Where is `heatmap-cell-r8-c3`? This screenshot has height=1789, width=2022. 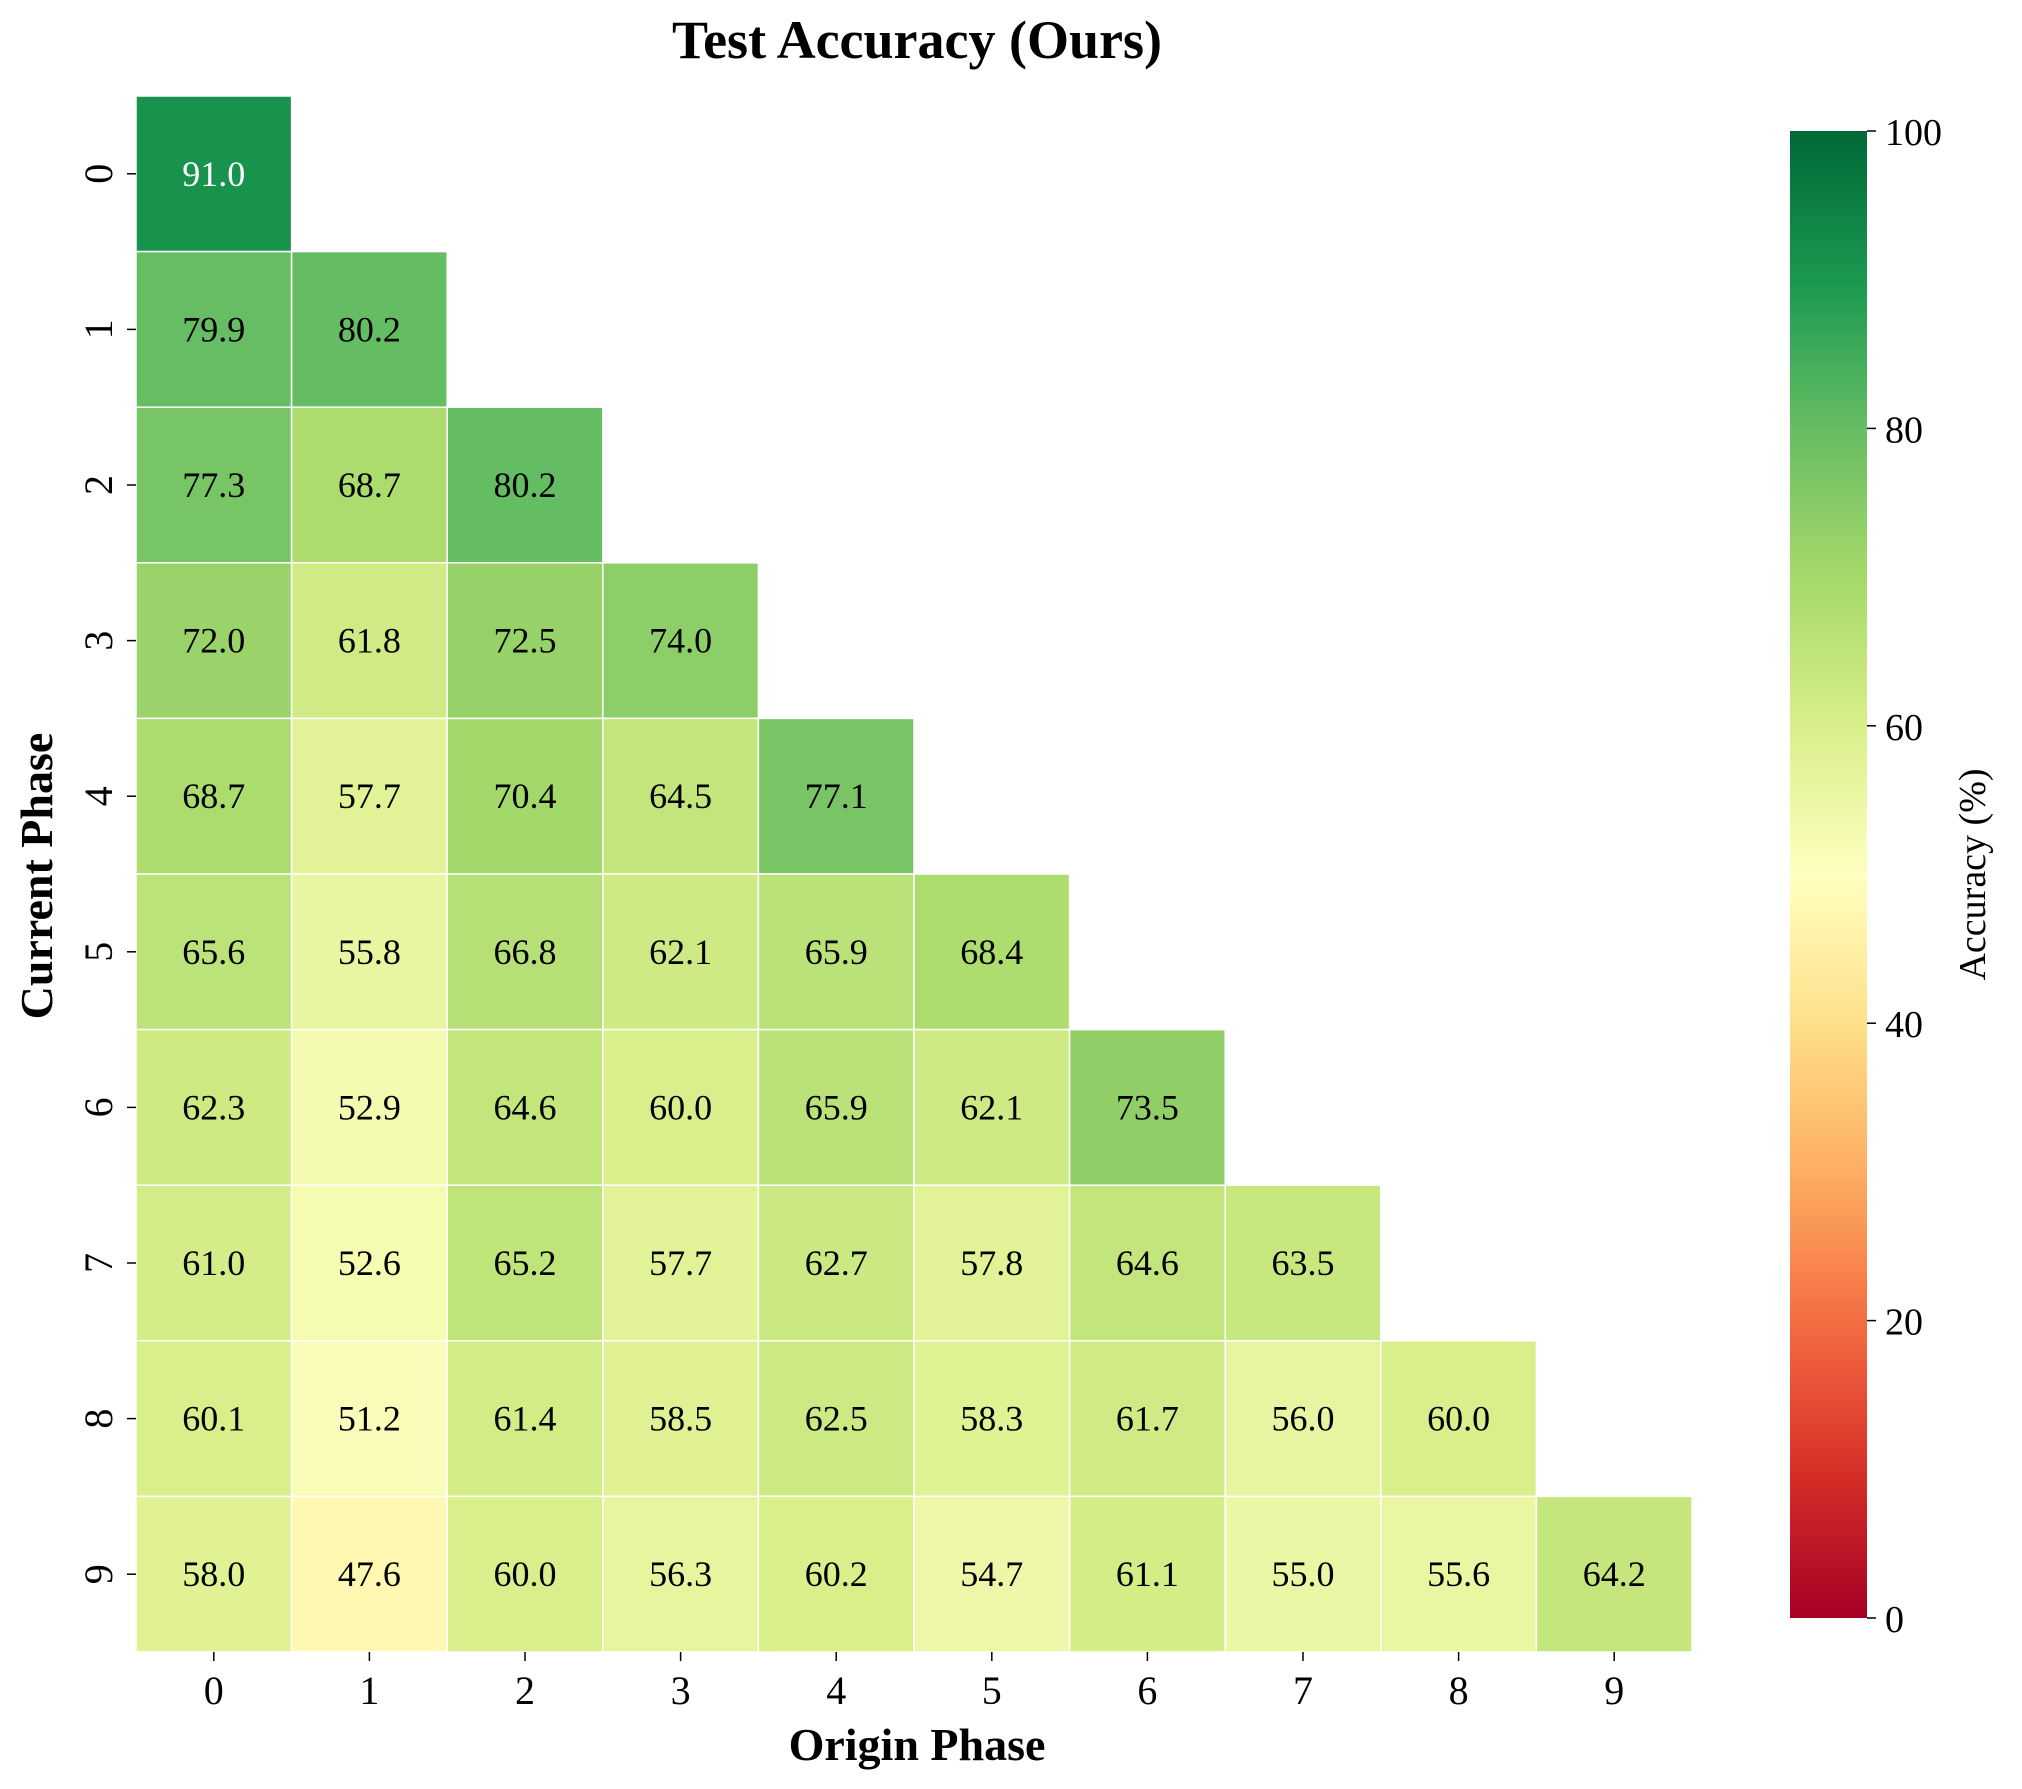 heatmap-cell-r8-c3 is located at coordinates (681, 1419).